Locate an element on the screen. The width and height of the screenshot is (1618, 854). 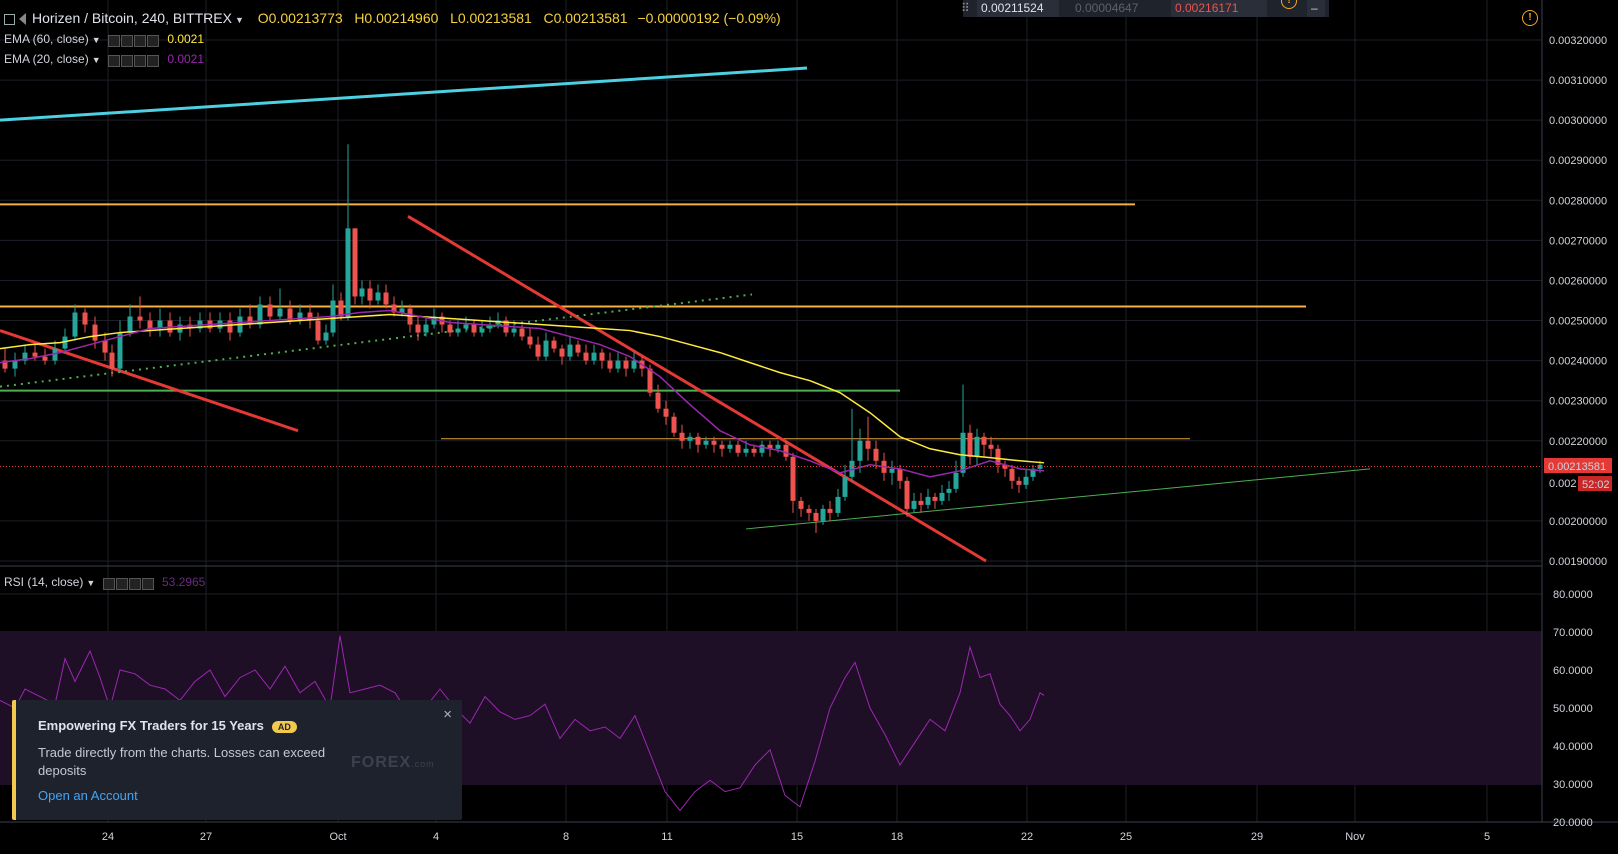
time-tick-label: 24 is located at coordinates (108, 837).